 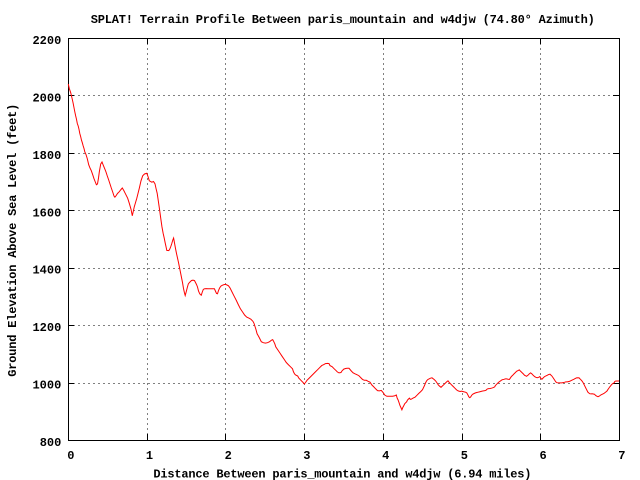 What do you see at coordinates (46, 156) in the screenshot?
I see `svg-text: 1800` at bounding box center [46, 156].